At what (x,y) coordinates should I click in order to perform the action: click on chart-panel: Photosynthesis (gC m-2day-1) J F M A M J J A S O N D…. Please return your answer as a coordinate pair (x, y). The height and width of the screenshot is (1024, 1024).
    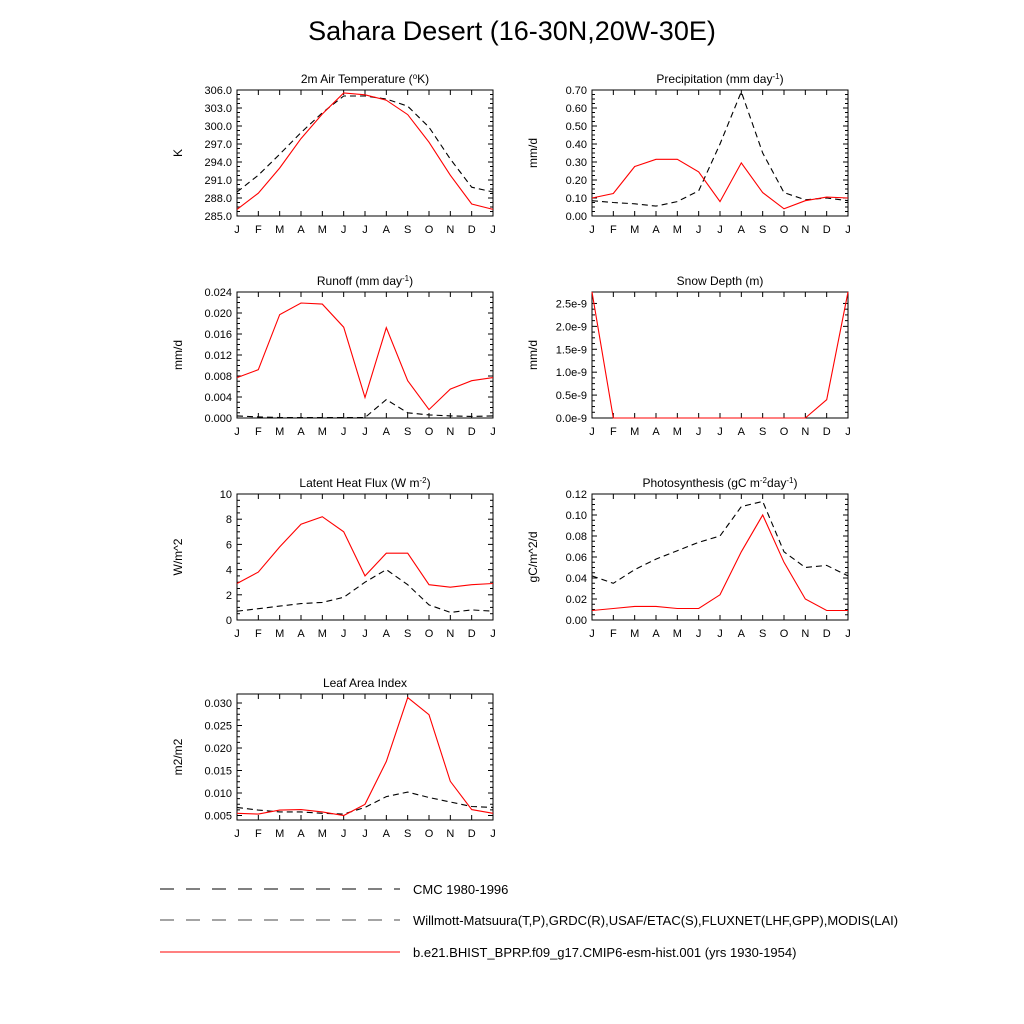
    Looking at the image, I should click on (688, 558).